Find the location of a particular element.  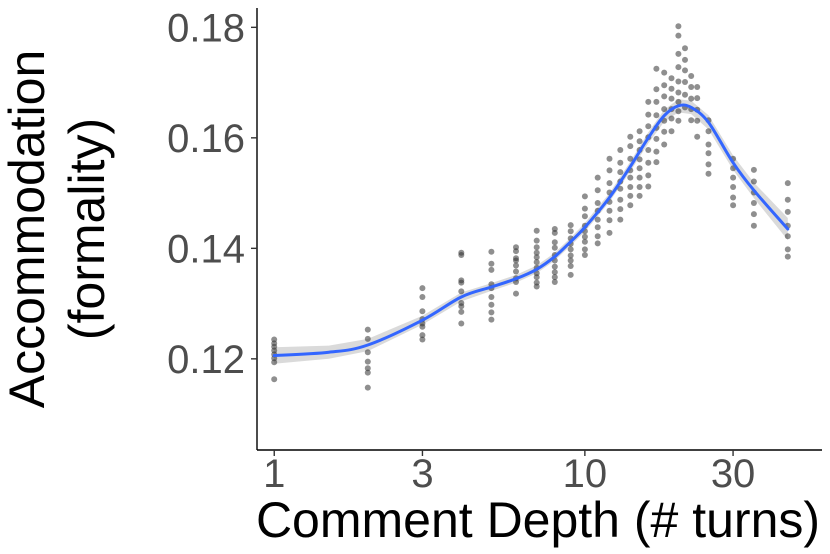

x-tick-label: 30 is located at coordinates (733, 474).